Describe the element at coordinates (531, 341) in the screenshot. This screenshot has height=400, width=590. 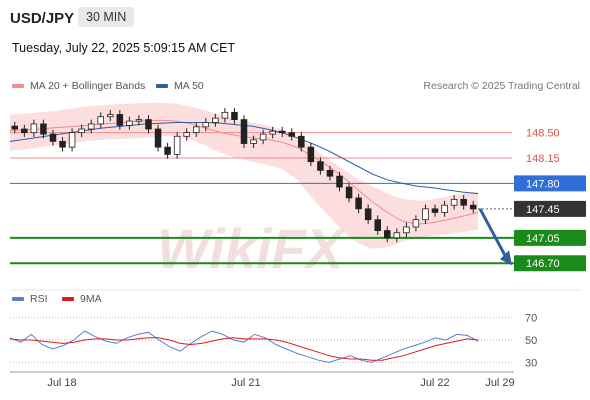
I see `rsi-tick-50: 50` at that location.